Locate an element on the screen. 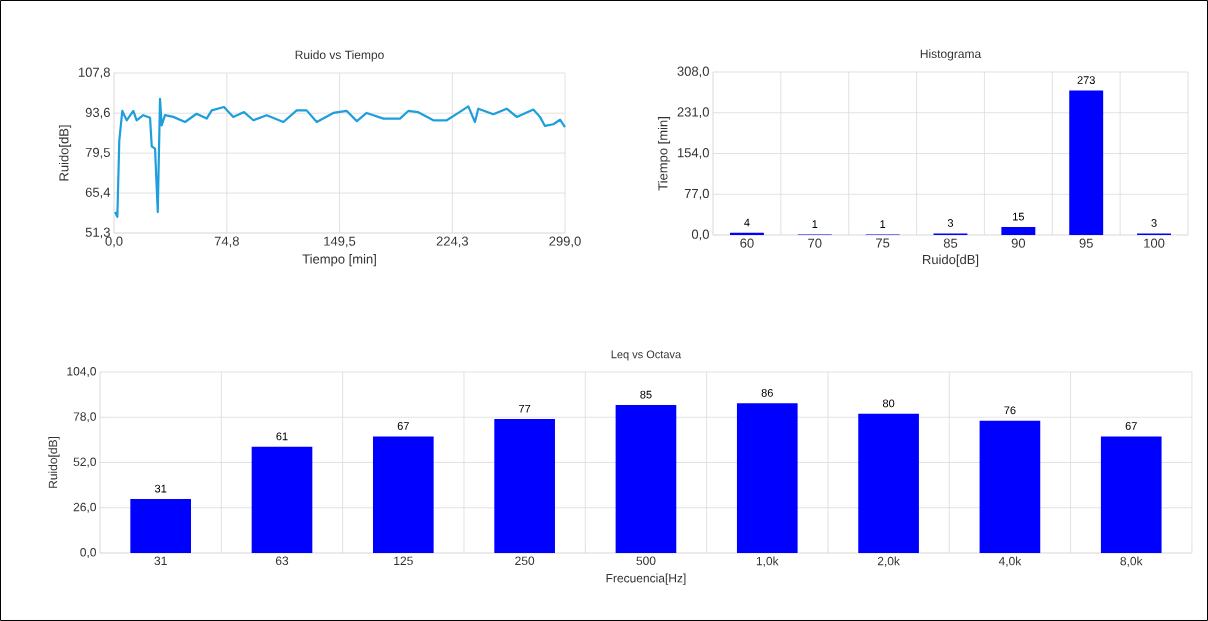  y-tick-label: 93,6 is located at coordinates (97, 113).